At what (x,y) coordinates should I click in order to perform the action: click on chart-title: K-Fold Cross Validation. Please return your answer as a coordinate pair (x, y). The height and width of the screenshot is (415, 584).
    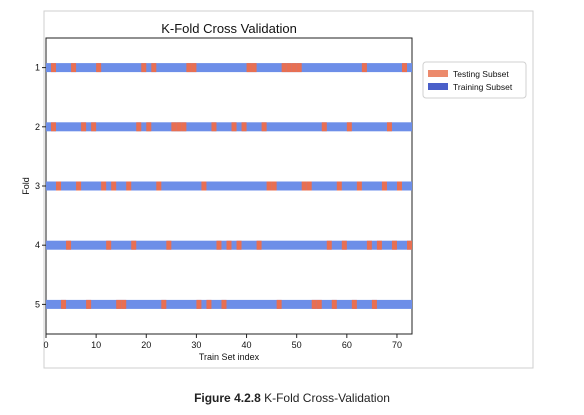
    Looking at the image, I should click on (229, 28).